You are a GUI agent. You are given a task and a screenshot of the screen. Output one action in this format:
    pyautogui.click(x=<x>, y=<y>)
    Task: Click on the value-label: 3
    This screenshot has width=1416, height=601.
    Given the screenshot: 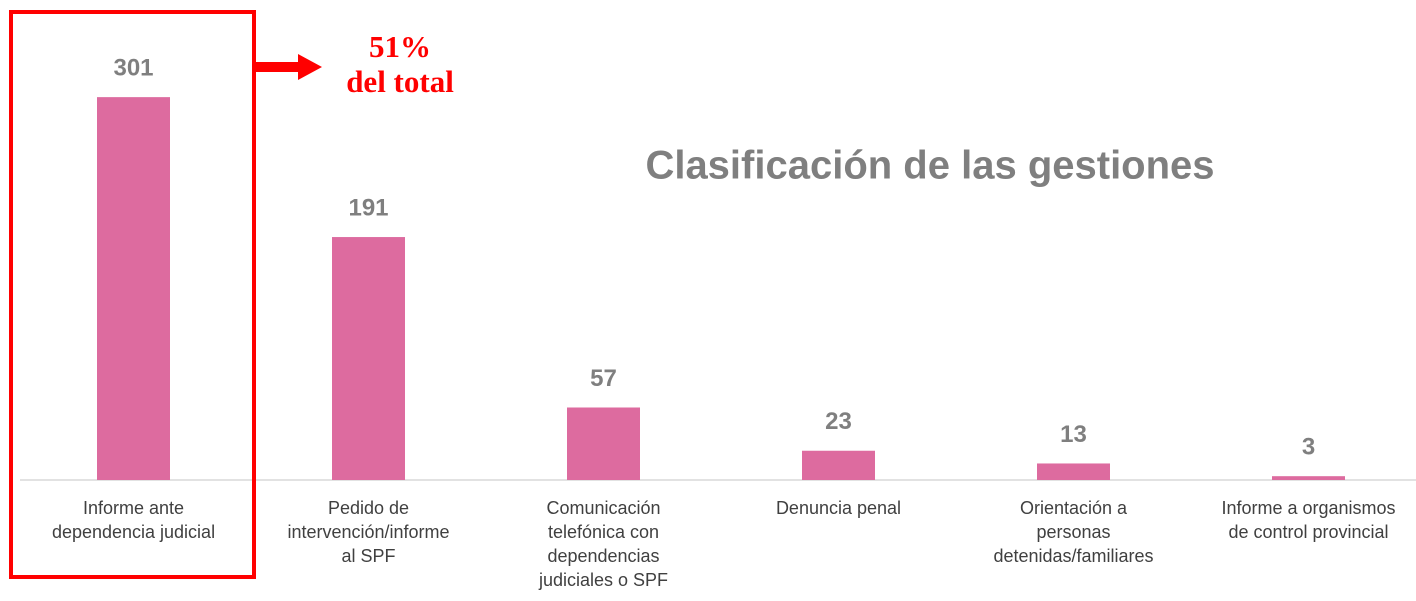 What is the action you would take?
    pyautogui.click(x=1308, y=447)
    